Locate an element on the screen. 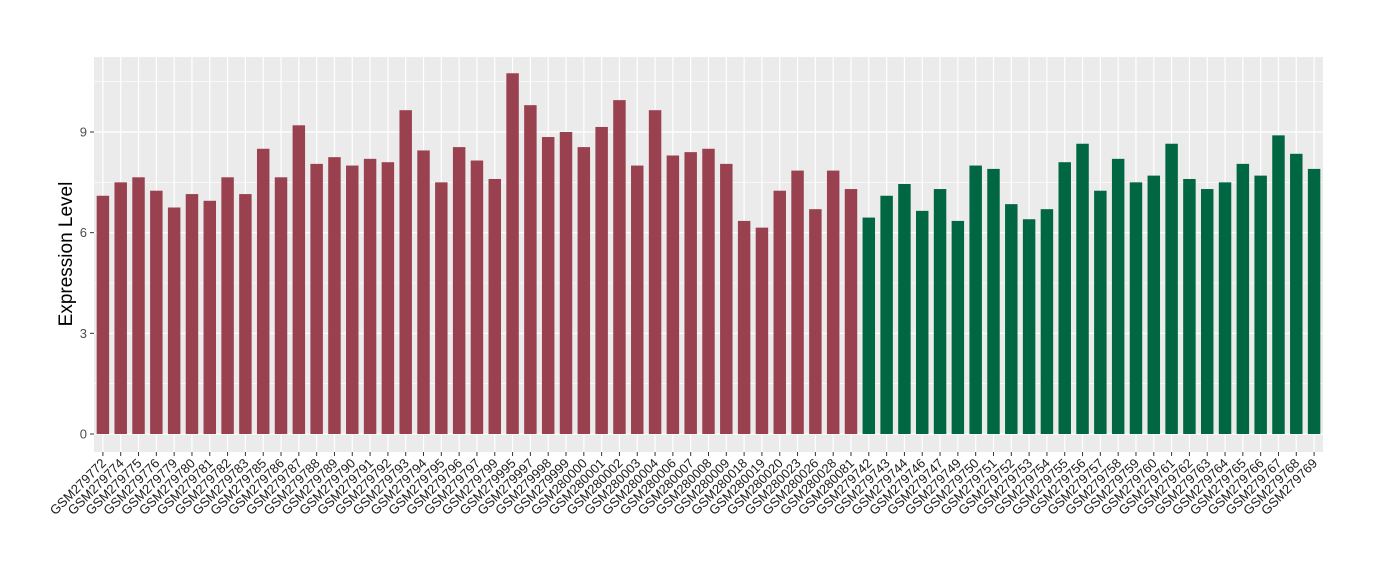  bar-GSM279750 is located at coordinates (975, 300).